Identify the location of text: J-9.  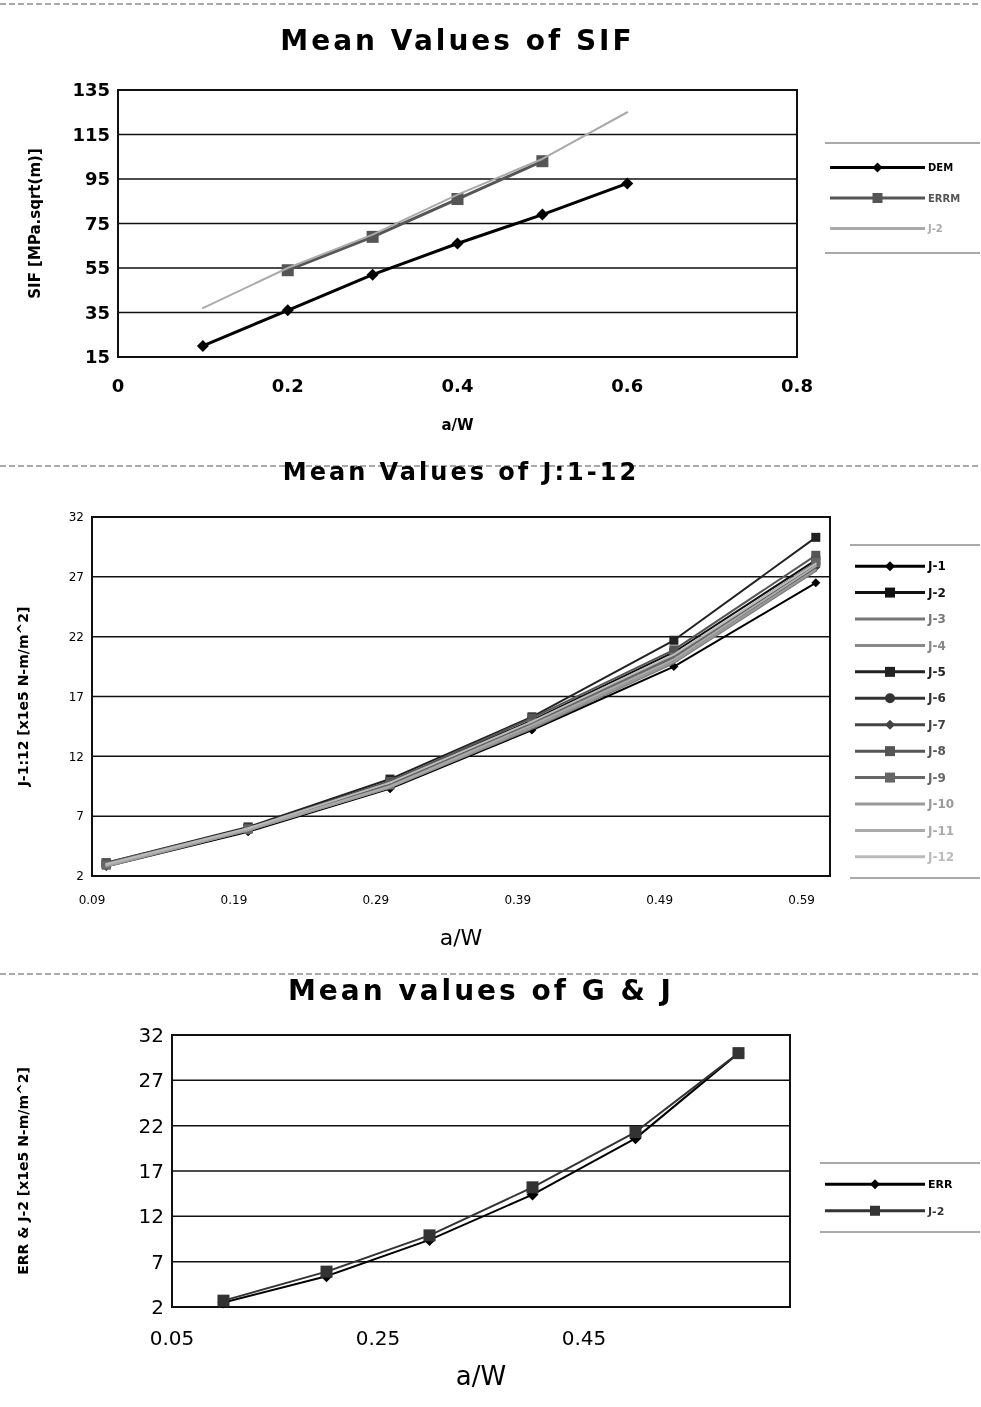
(936, 777).